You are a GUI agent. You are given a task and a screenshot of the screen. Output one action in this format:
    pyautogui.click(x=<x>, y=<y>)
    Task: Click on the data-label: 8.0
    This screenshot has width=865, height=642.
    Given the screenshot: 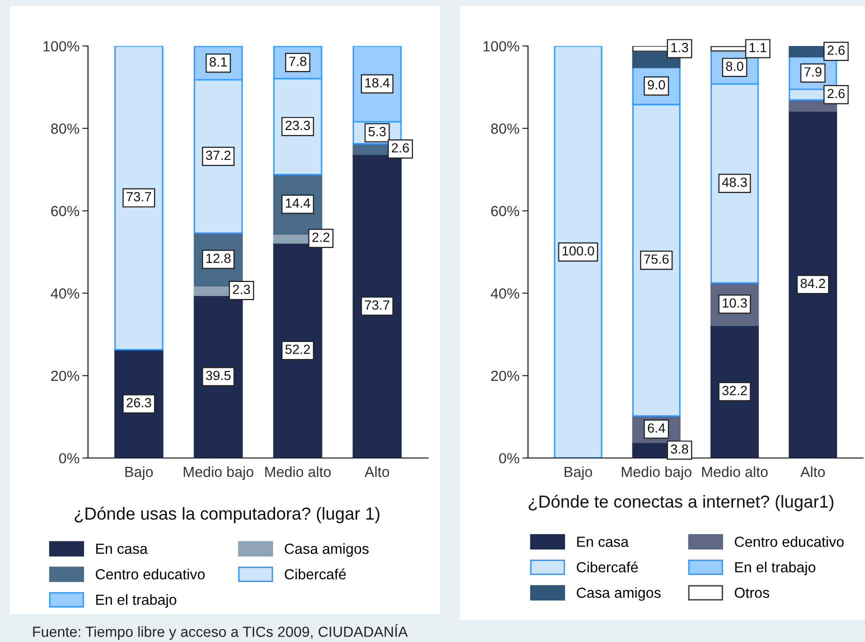 What is the action you would take?
    pyautogui.click(x=735, y=66)
    